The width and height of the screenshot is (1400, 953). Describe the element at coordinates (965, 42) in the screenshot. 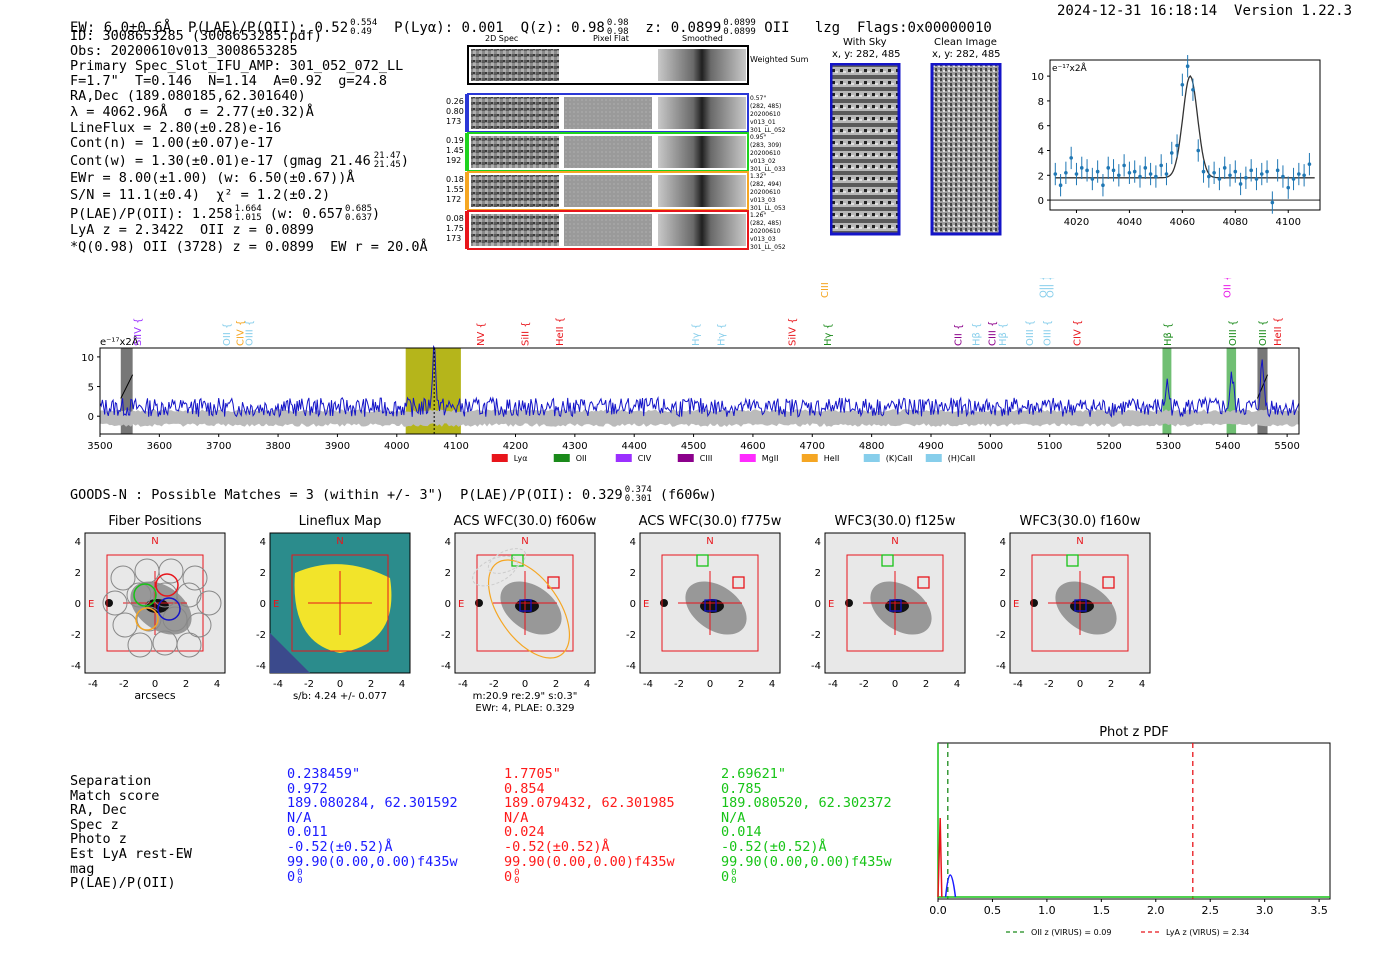

I see `clean-title: Clean Image` at that location.